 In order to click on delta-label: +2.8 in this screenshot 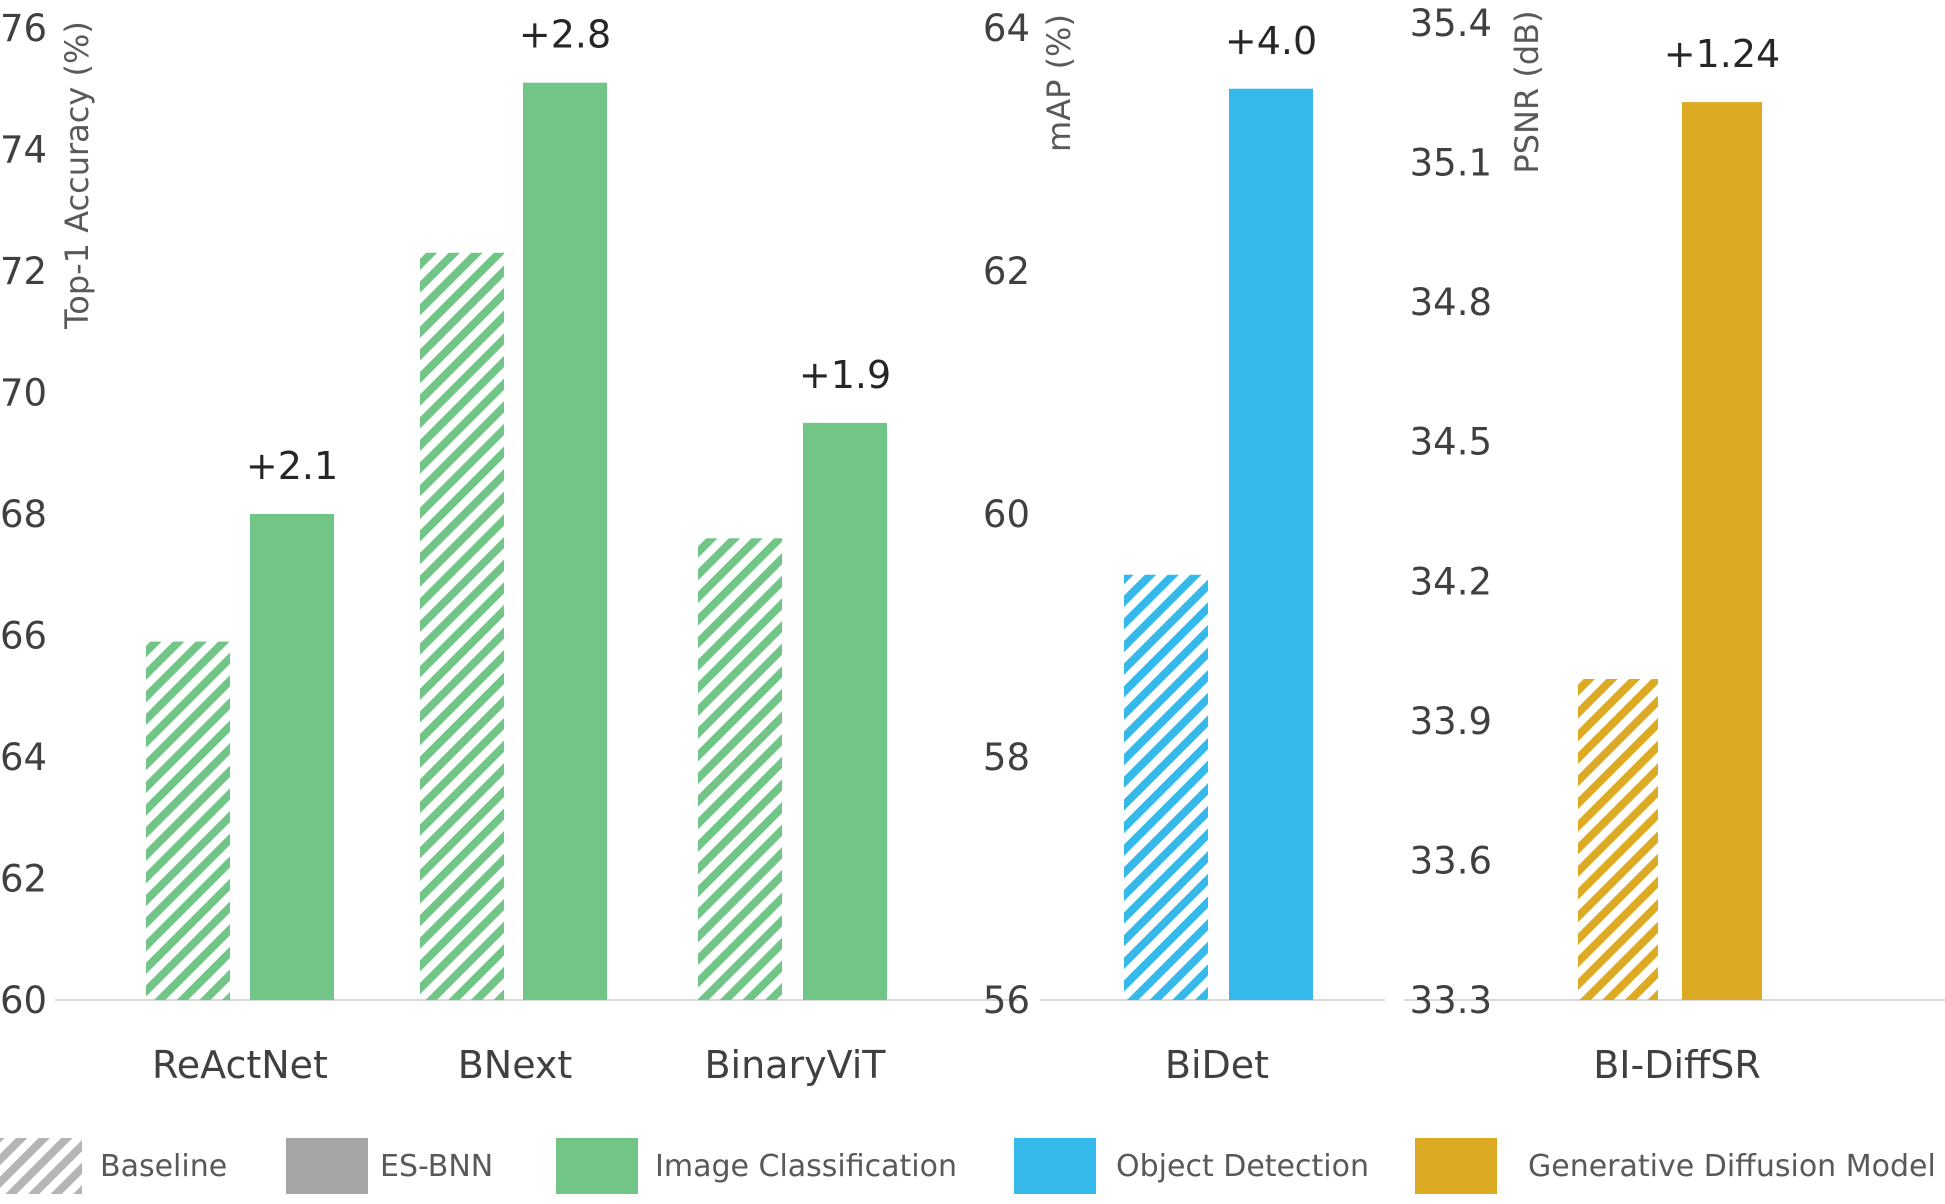, I will do `click(565, 35)`.